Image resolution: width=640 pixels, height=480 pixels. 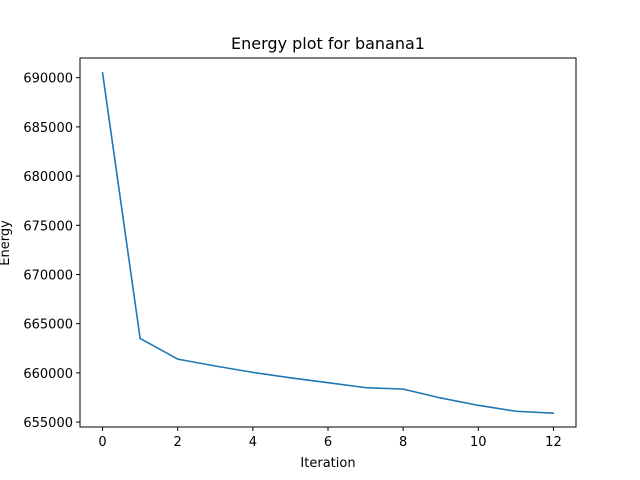 What do you see at coordinates (328, 43) in the screenshot?
I see `chart-title: Energy plot for banana1` at bounding box center [328, 43].